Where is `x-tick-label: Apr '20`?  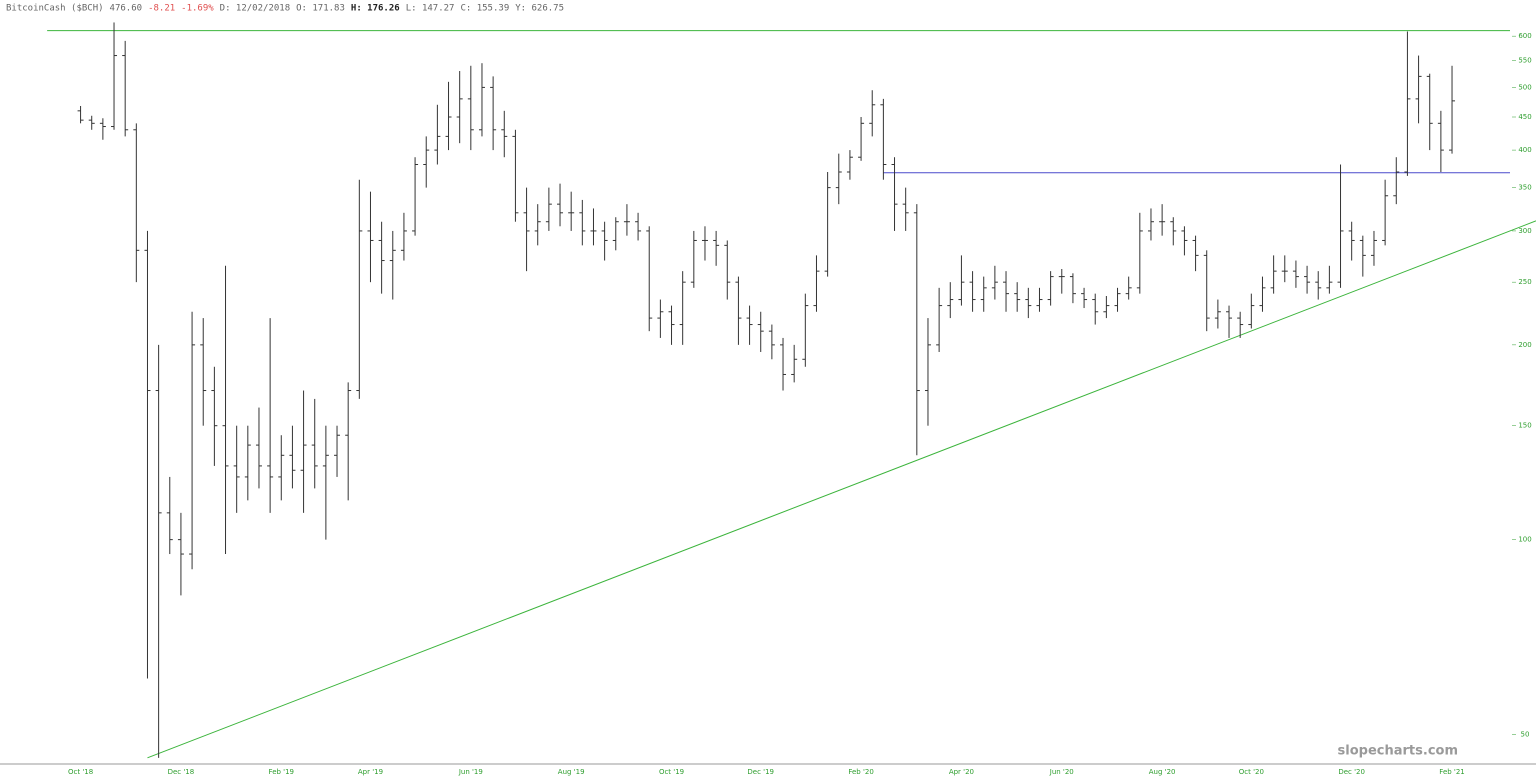 x-tick-label: Apr '20 is located at coordinates (961, 772).